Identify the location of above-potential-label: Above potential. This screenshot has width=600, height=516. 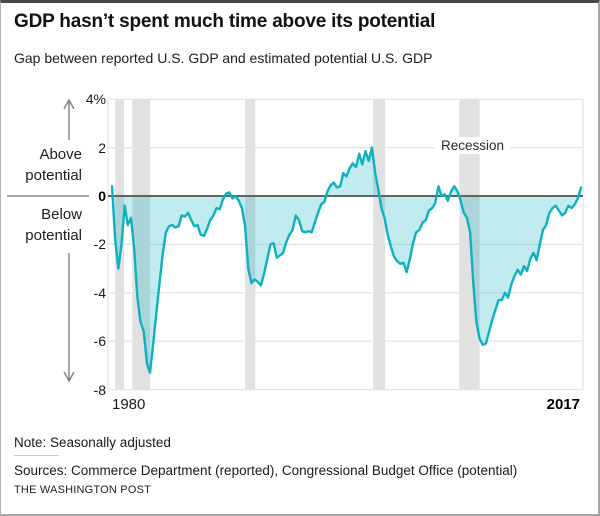
(41, 165).